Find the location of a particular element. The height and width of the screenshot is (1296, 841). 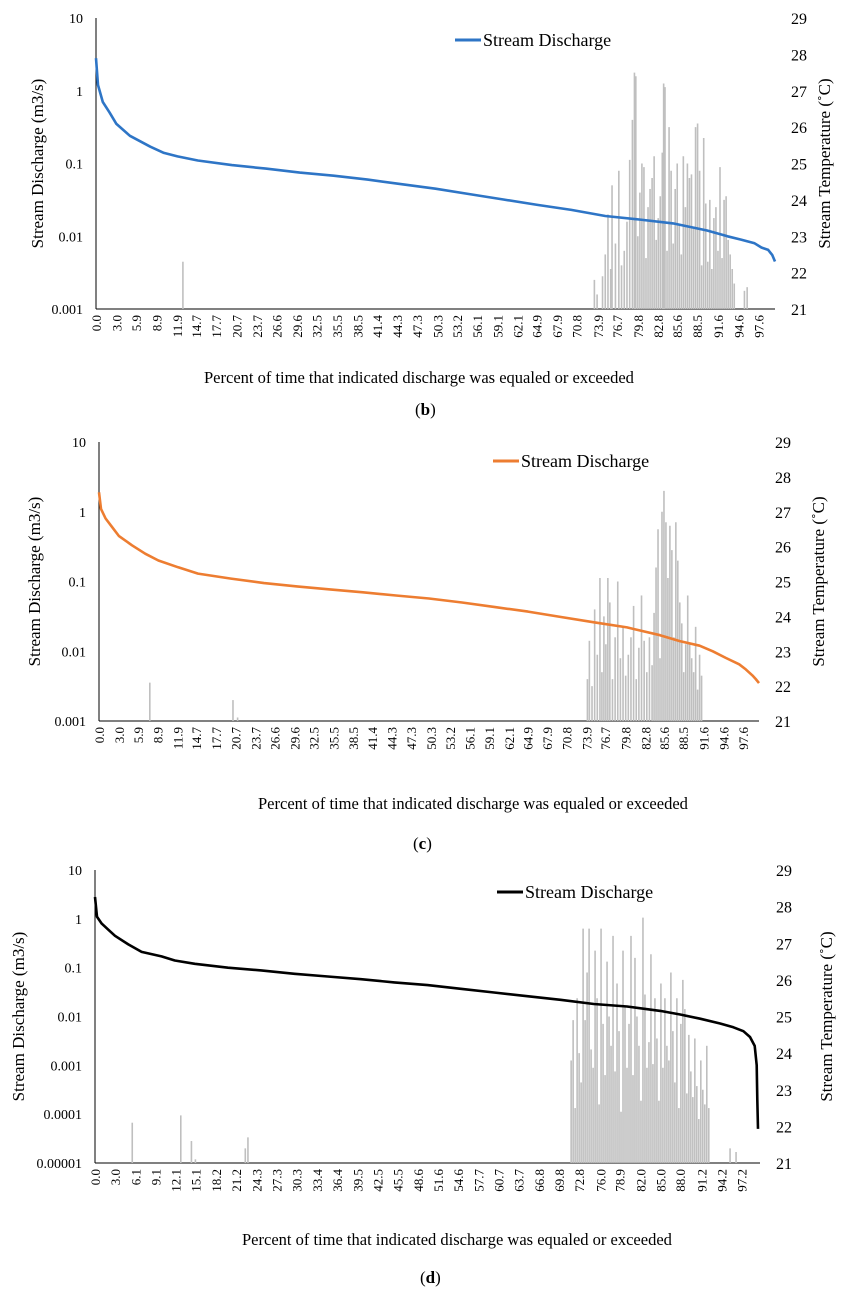

x-tick-label: 78.9 is located at coordinates (620, 1180).